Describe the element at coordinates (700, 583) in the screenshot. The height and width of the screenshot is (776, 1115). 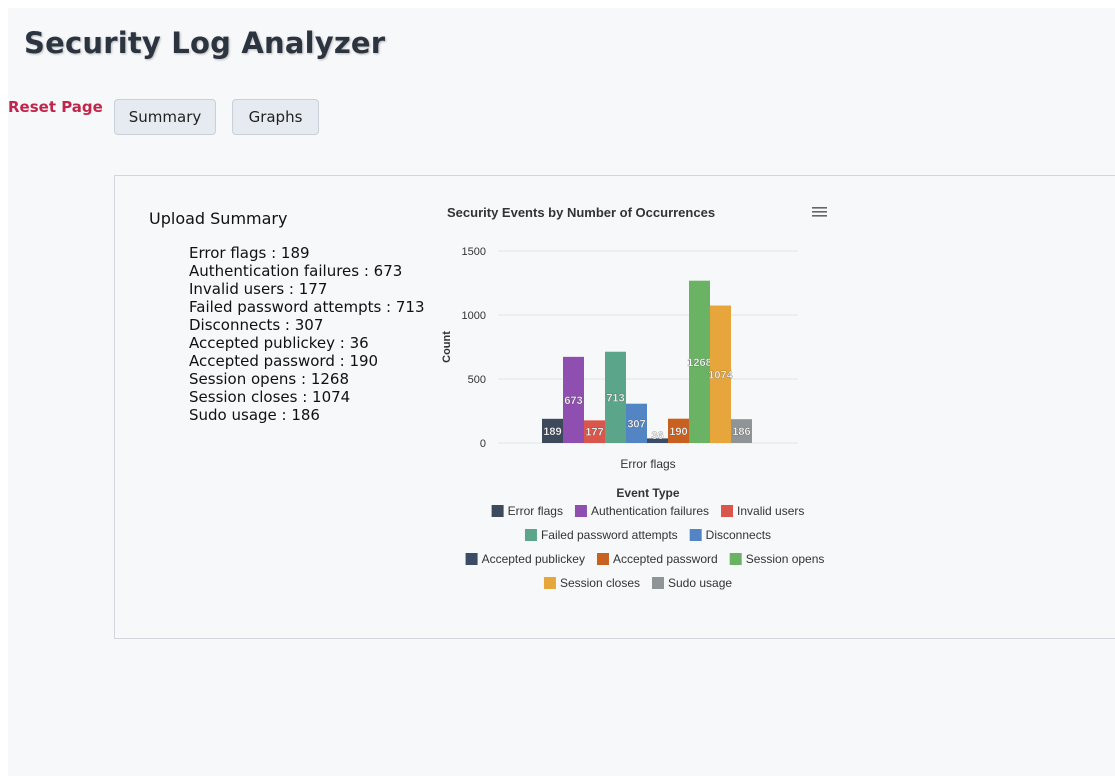
I see `legend-label: Sudo usage` at that location.